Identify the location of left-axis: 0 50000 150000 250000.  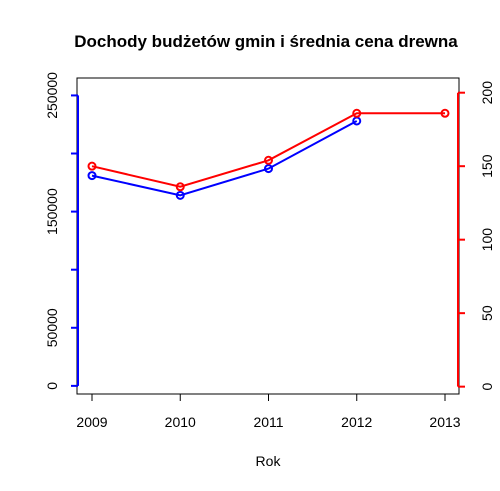
(61, 231).